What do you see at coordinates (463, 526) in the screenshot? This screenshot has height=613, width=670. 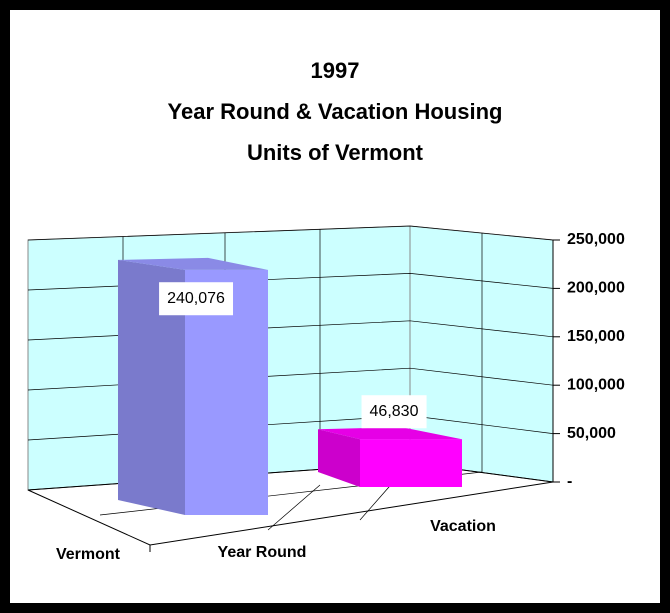 I see `x-tick-label: Vacation` at bounding box center [463, 526].